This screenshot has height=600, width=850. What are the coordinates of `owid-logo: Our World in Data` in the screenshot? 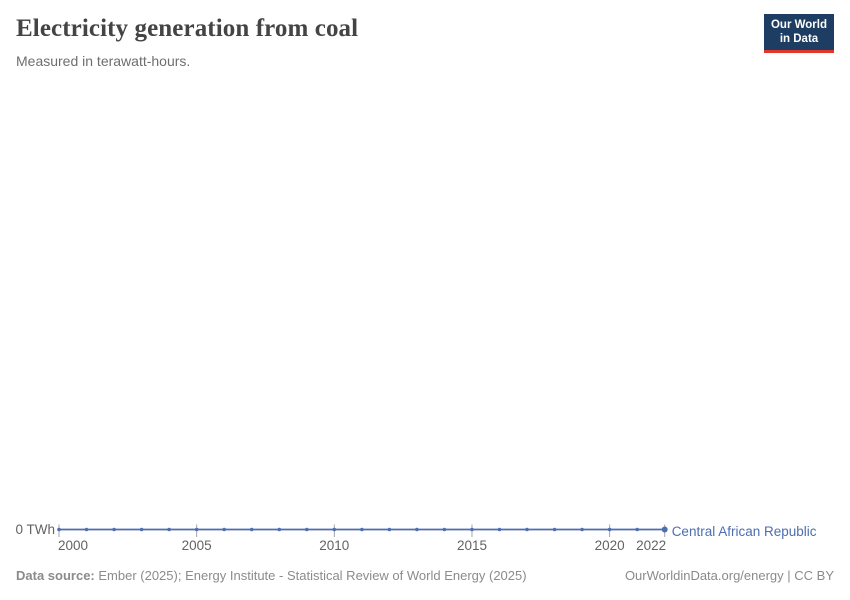 It's located at (799, 33).